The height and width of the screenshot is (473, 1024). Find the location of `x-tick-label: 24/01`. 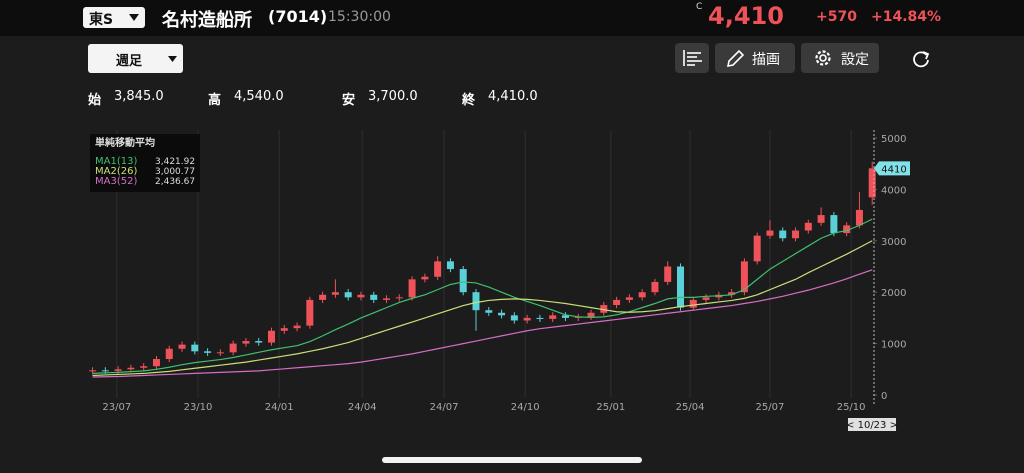

x-tick-label: 24/01 is located at coordinates (279, 407).